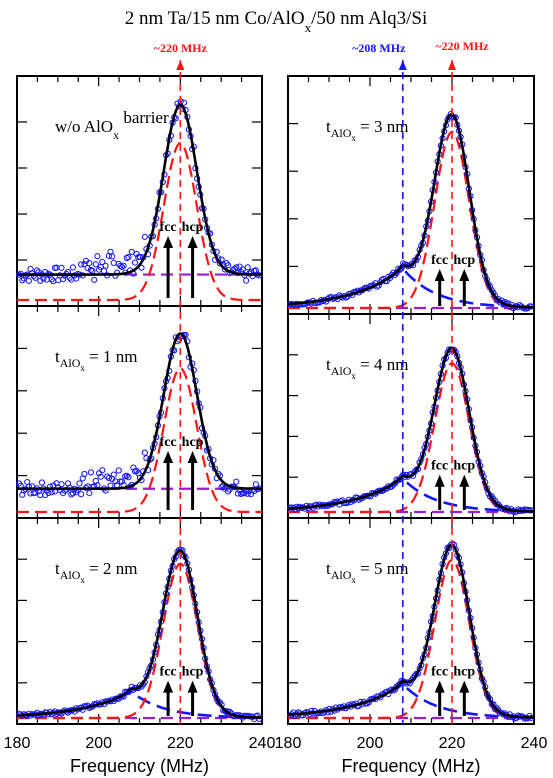 This screenshot has width=553, height=778. Describe the element at coordinates (462, 46) in the screenshot. I see `marker-label-right-red: ~220 MHz` at that location.